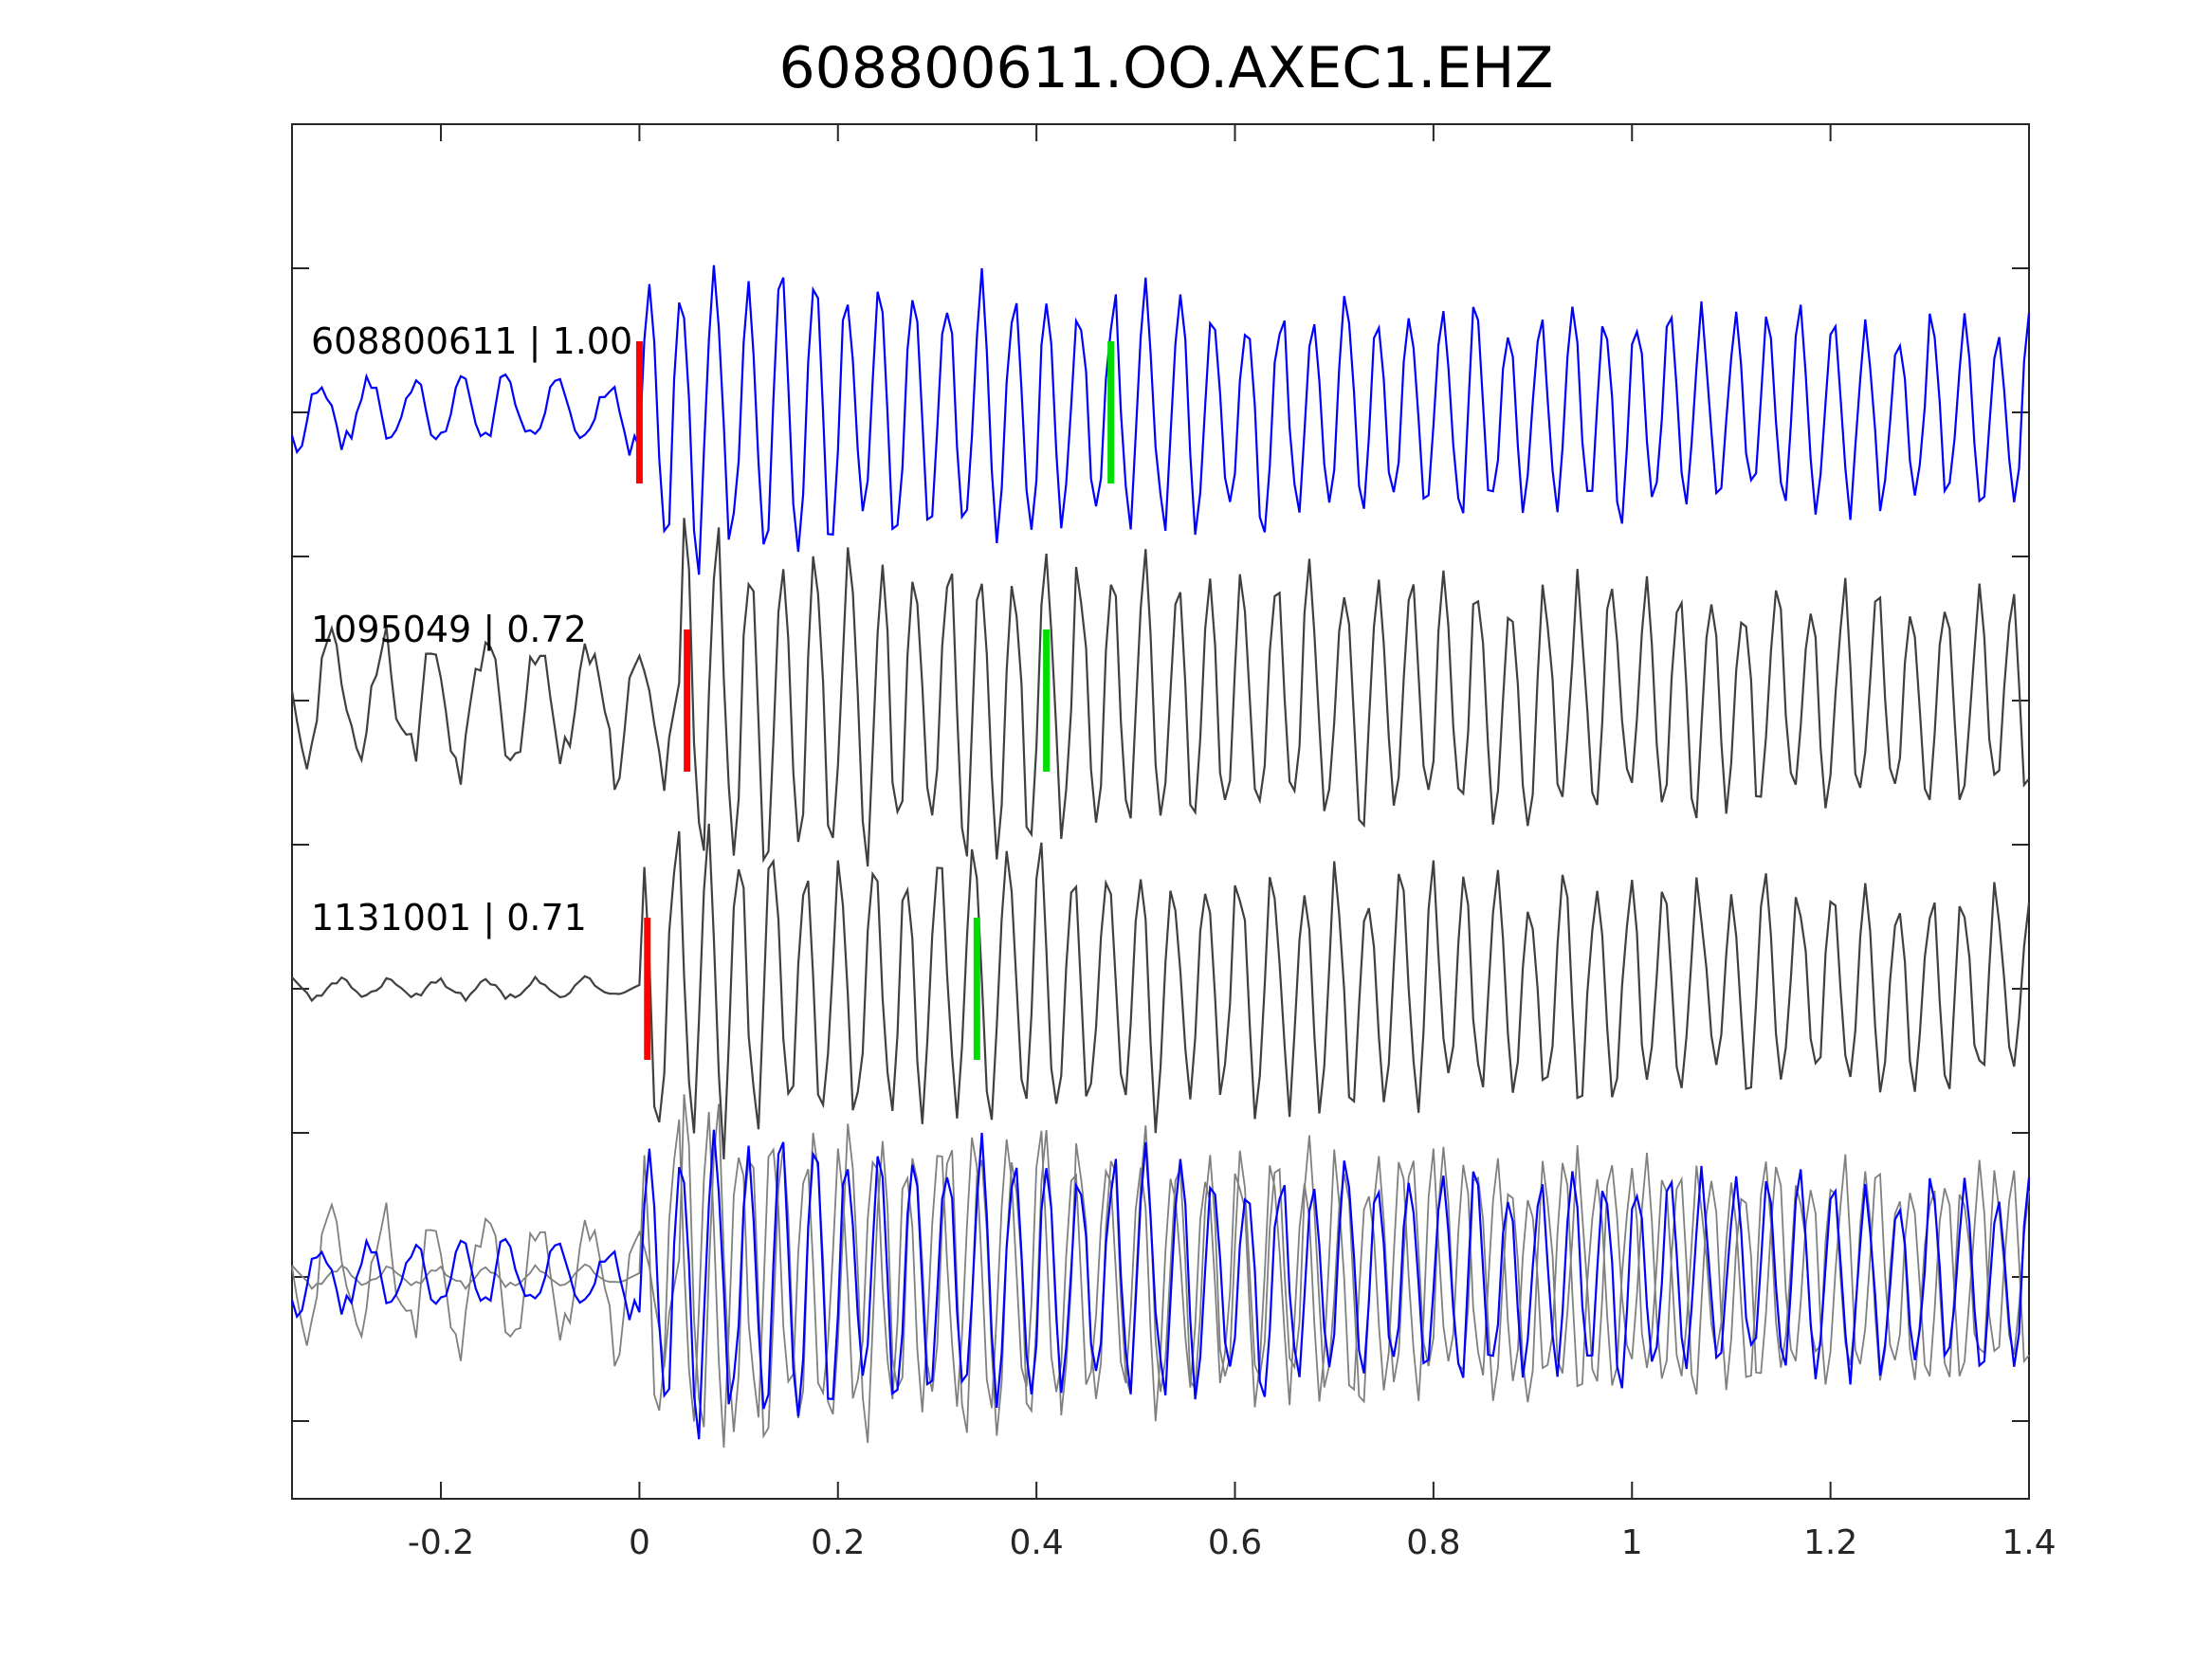 The height and width of the screenshot is (1659, 2212). What do you see at coordinates (1235, 1542) in the screenshot?
I see `x-tick-label: 0.6` at bounding box center [1235, 1542].